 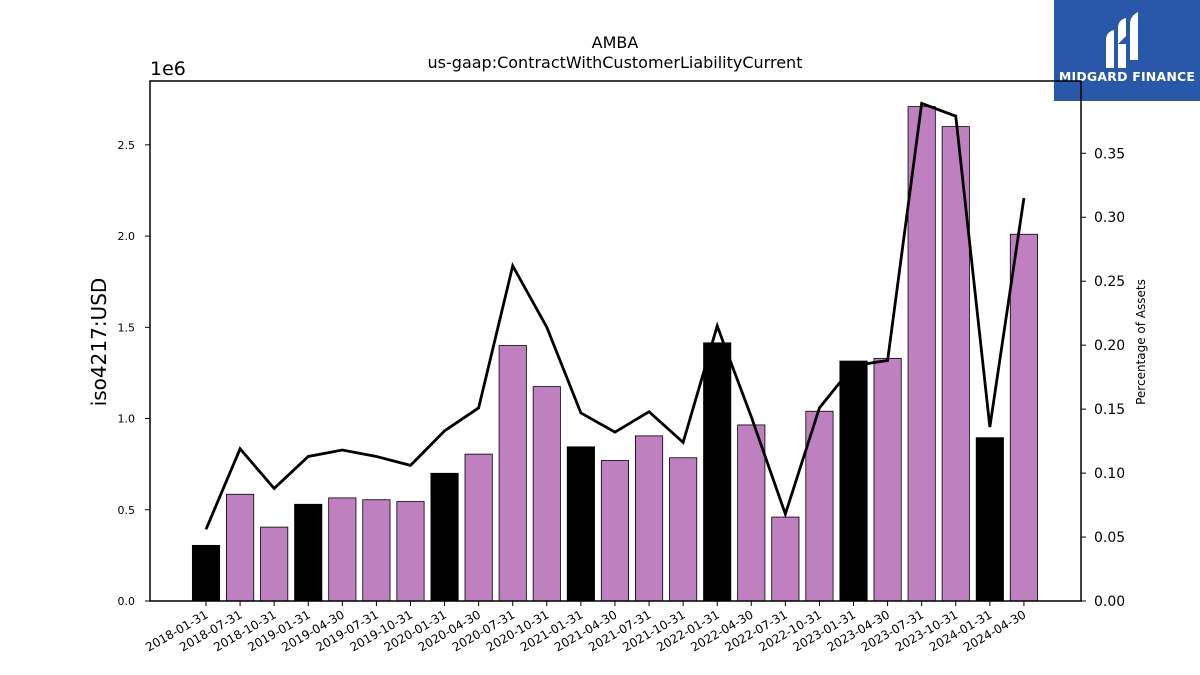 I want to click on y2-tick-label: 0.15, so click(x=1109, y=410).